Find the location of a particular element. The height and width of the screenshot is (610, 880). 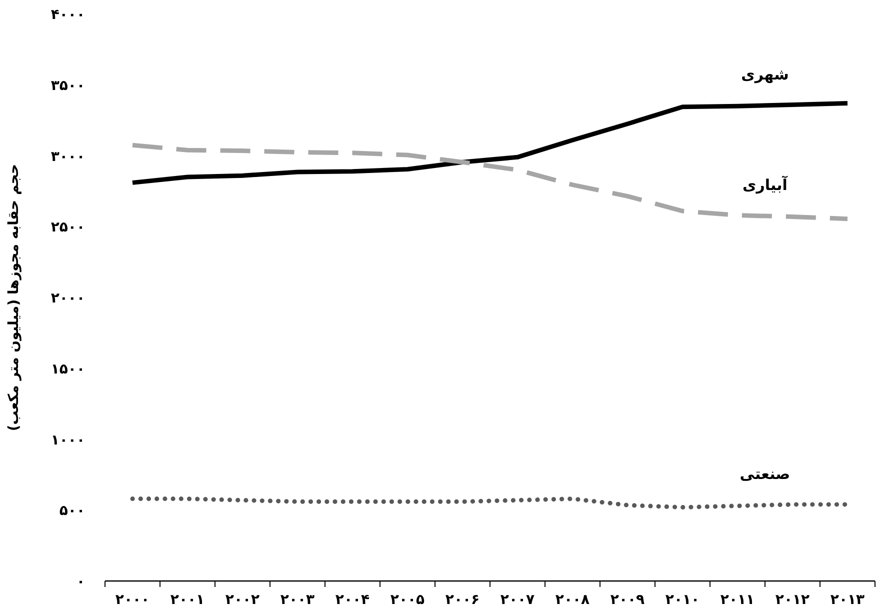

x-tick-label: ۲۰۰۵ is located at coordinates (408, 600).